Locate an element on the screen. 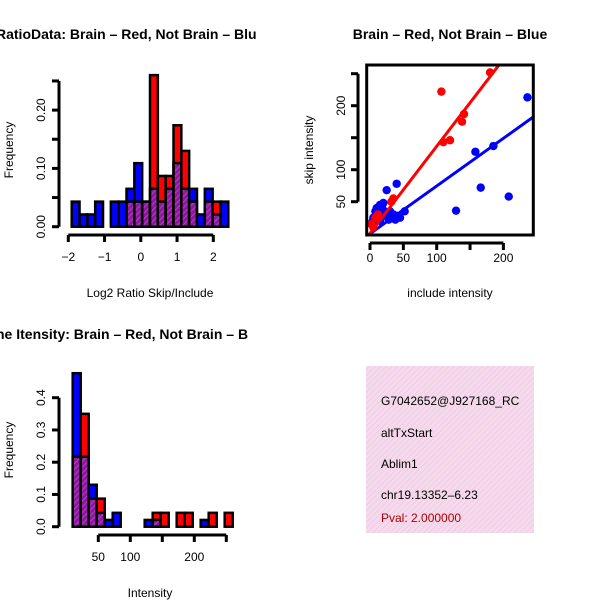 This screenshot has height=600, width=600. event-id: G7042652@J927168_RC is located at coordinates (450, 401).